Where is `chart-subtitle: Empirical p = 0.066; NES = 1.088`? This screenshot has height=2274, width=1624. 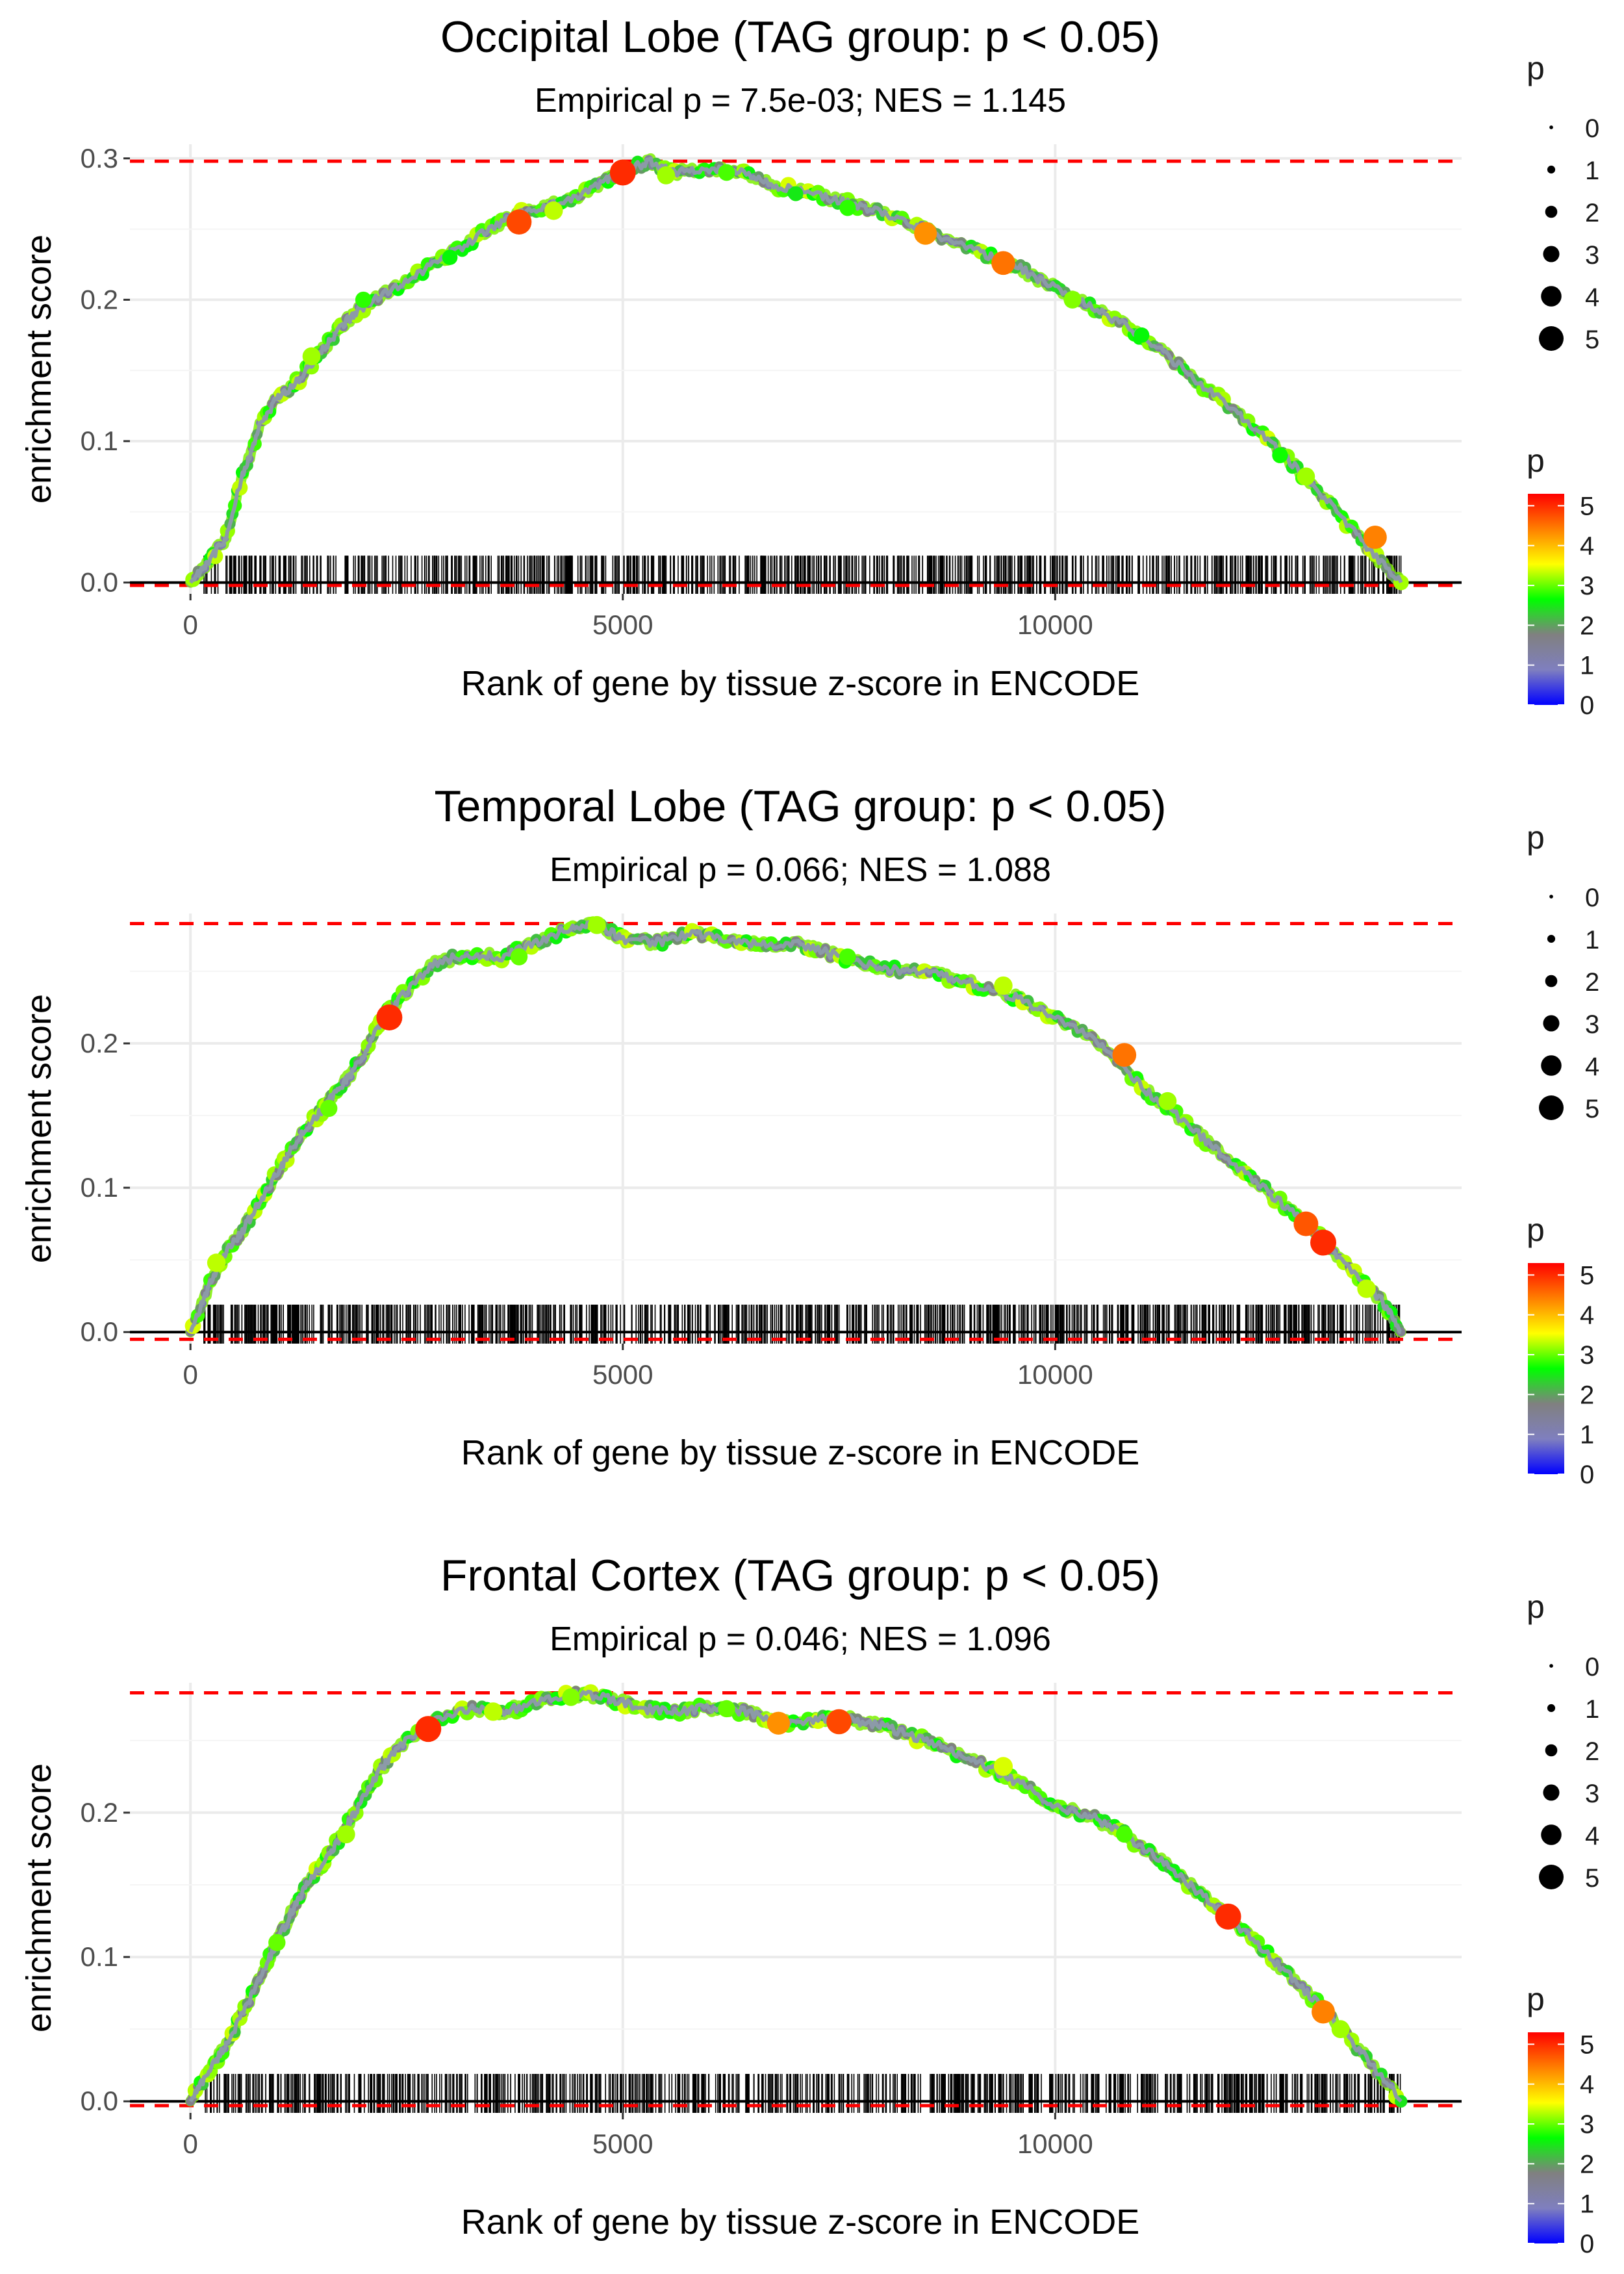 chart-subtitle: Empirical p = 0.066; NES = 1.088 is located at coordinates (800, 870).